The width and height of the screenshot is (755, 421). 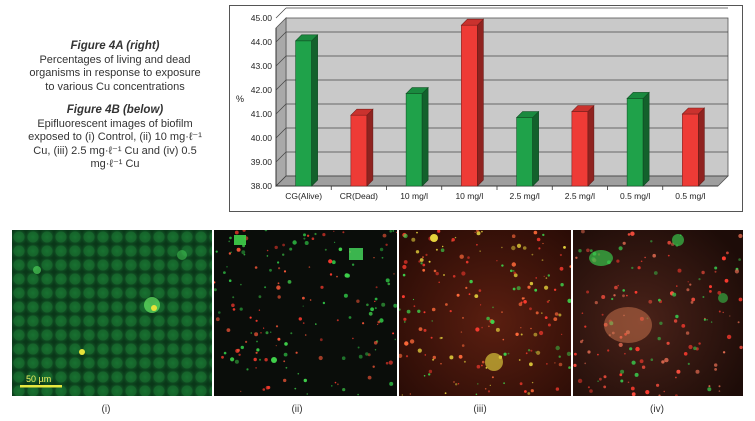 I want to click on x-tick-label: 2.5 mg/l, so click(x=525, y=196).